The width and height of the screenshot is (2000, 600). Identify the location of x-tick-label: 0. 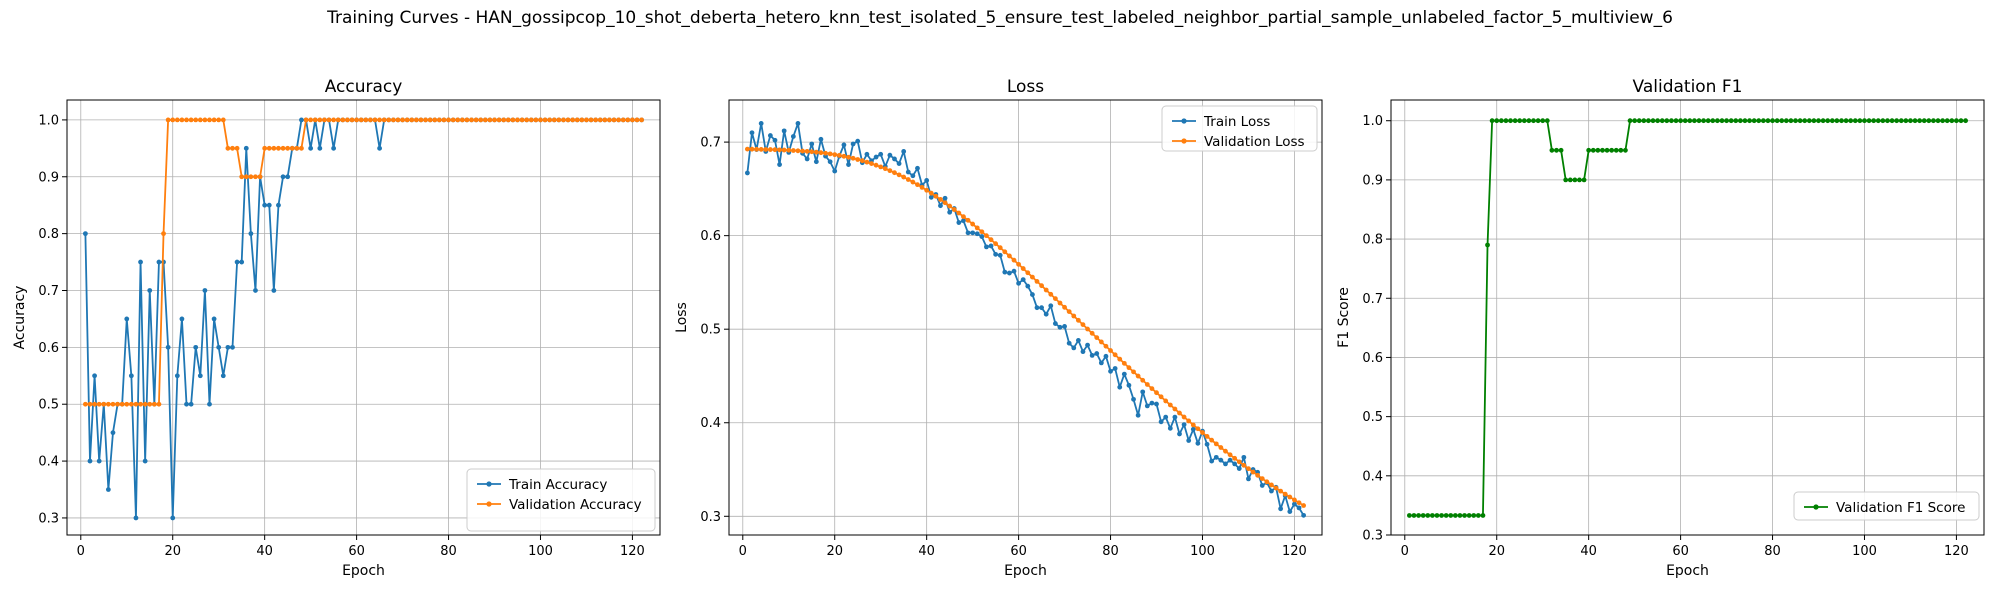
(81, 551).